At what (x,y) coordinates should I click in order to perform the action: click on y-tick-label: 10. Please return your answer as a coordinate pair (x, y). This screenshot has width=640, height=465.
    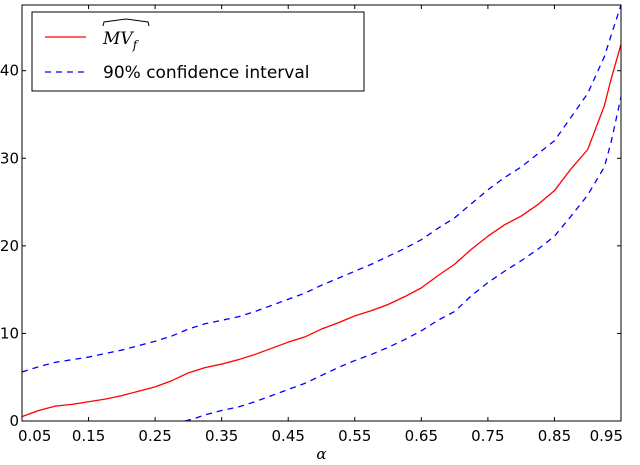
    Looking at the image, I should click on (9, 333).